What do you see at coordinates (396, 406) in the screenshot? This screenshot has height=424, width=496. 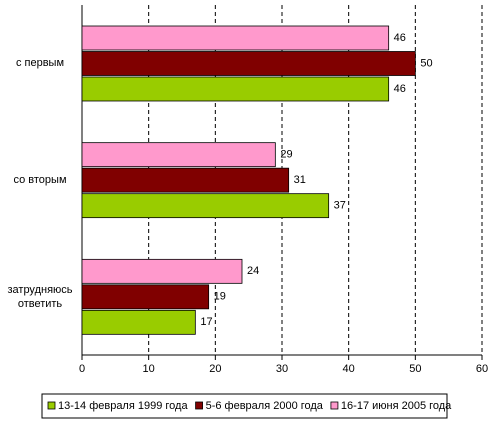 I see `legend-label: 16-17 июня 2005 года` at bounding box center [396, 406].